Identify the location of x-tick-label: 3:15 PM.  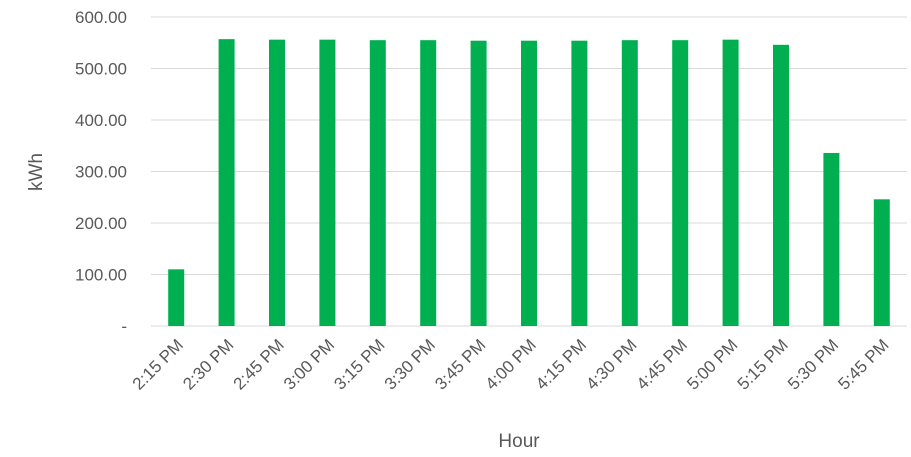
(359, 364).